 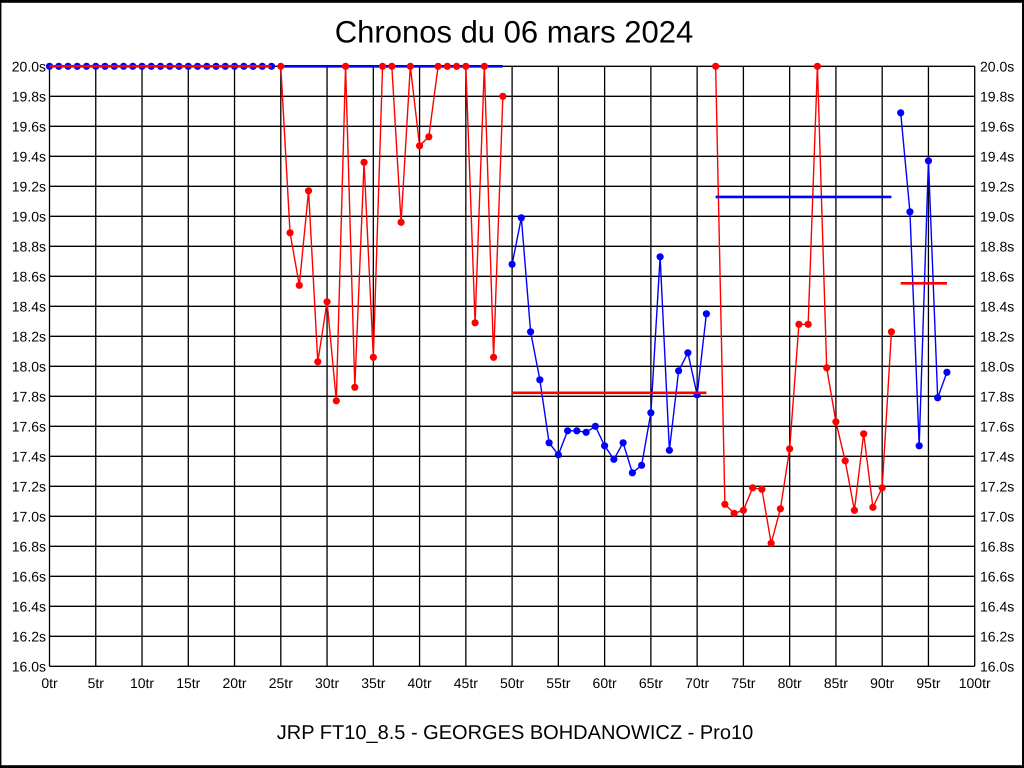 I want to click on svg-text: 35tr, so click(x=373, y=683).